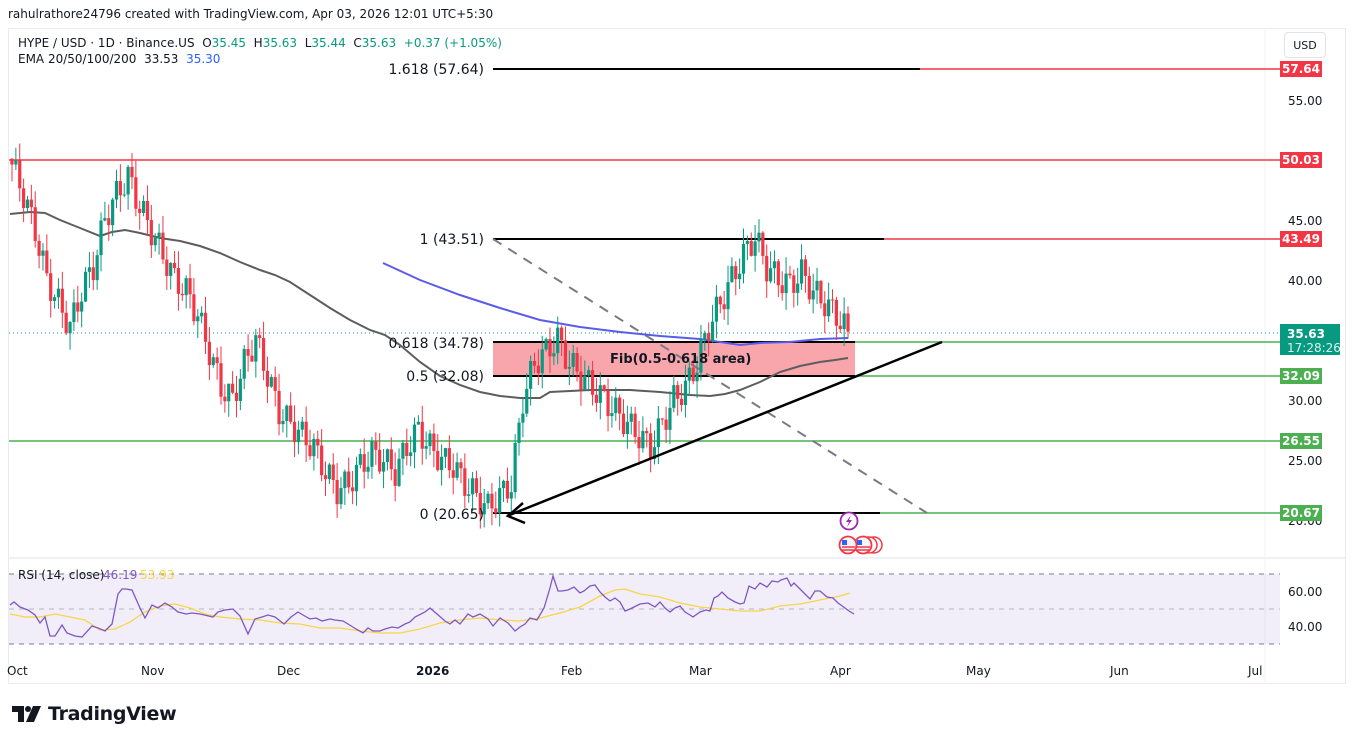  I want to click on tradingview-logo: TradingView, so click(94, 714).